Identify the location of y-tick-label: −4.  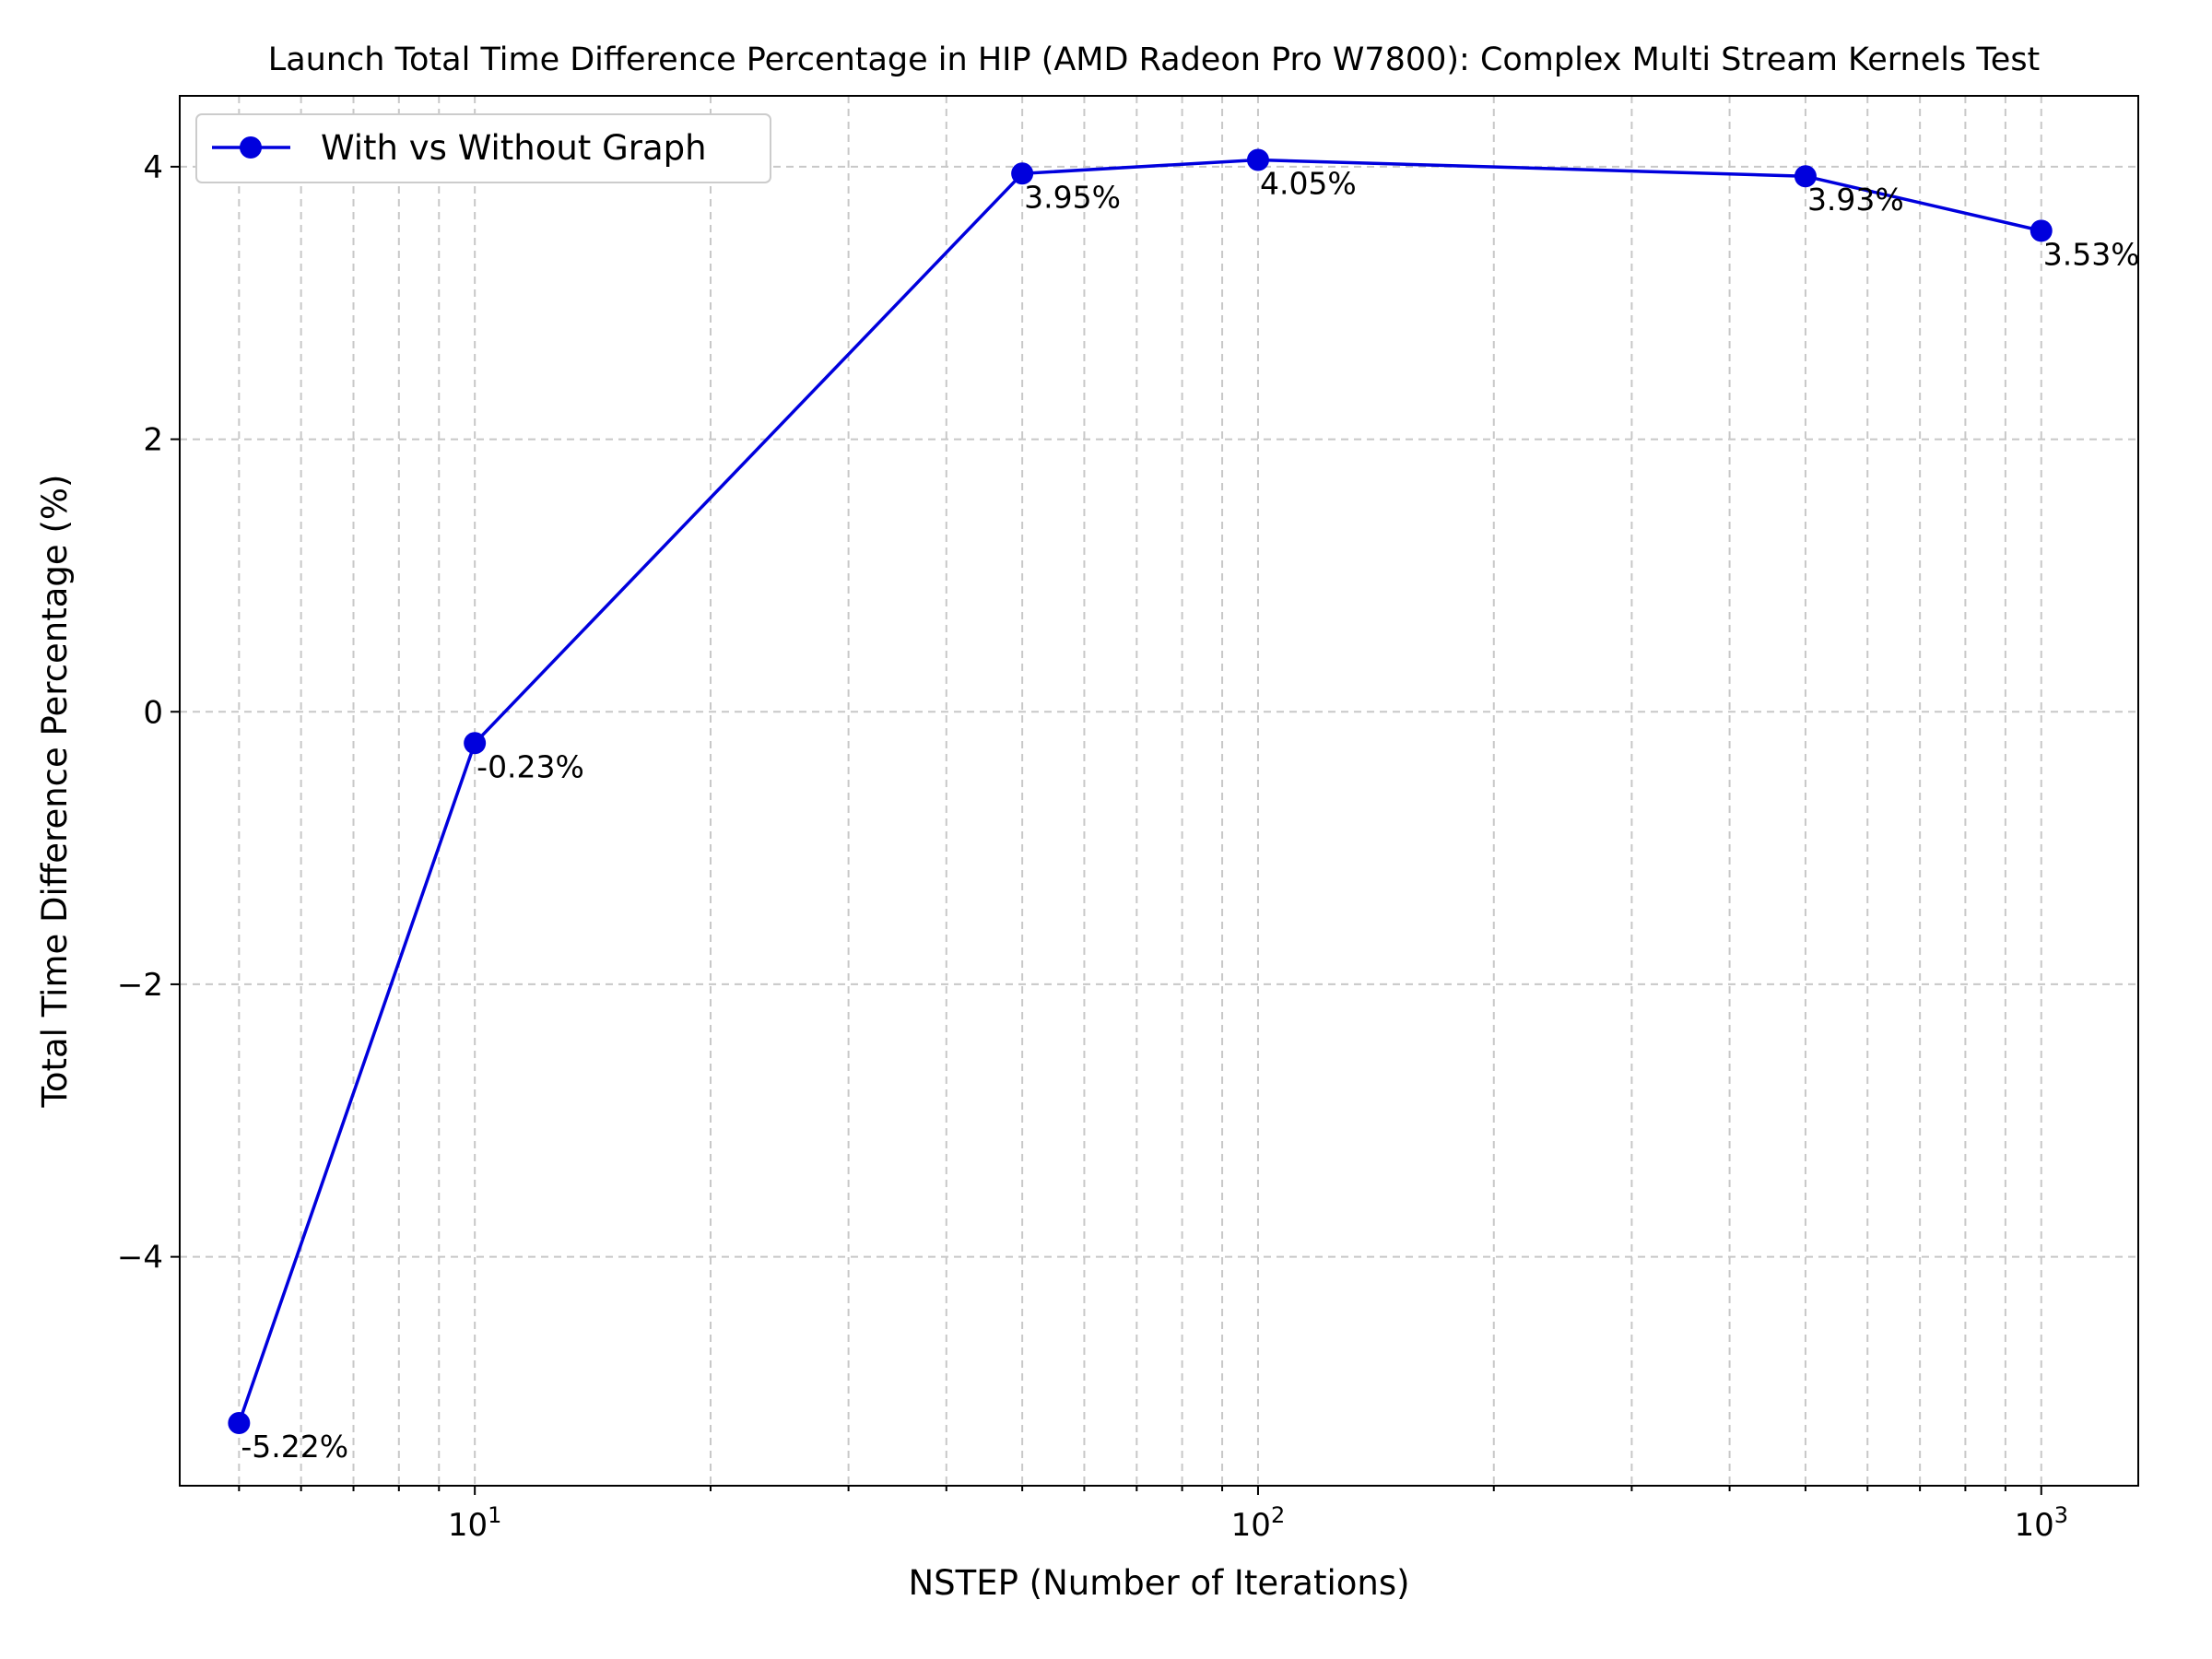
(140, 1258).